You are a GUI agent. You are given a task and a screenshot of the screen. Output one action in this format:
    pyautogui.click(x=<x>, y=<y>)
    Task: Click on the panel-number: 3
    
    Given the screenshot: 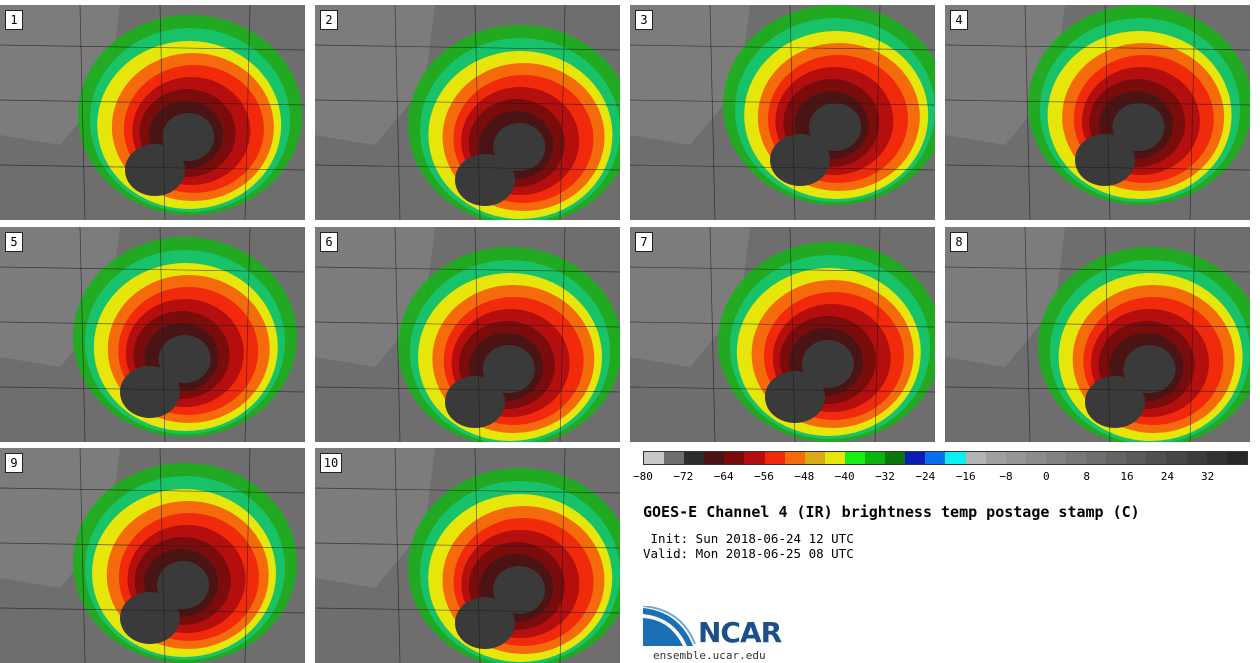 What is the action you would take?
    pyautogui.click(x=644, y=20)
    